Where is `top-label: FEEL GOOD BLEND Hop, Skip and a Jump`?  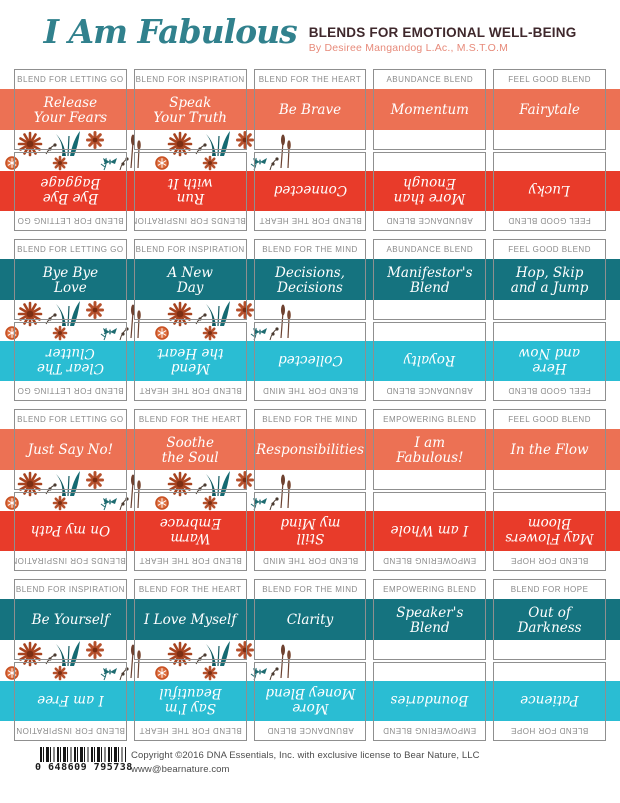
top-label: FEEL GOOD BLEND Hop, Skip and a Jump is located at coordinates (549, 279).